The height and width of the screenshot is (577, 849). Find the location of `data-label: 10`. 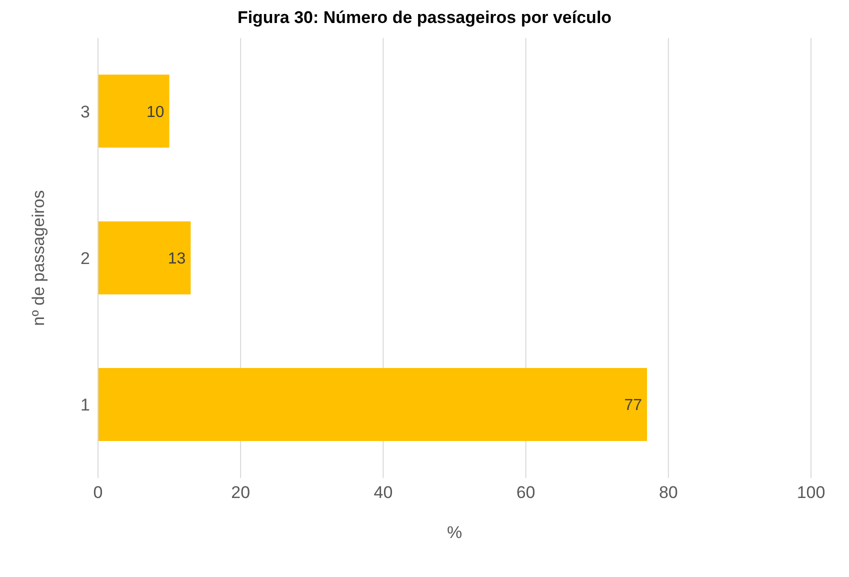

data-label: 10 is located at coordinates (155, 112).